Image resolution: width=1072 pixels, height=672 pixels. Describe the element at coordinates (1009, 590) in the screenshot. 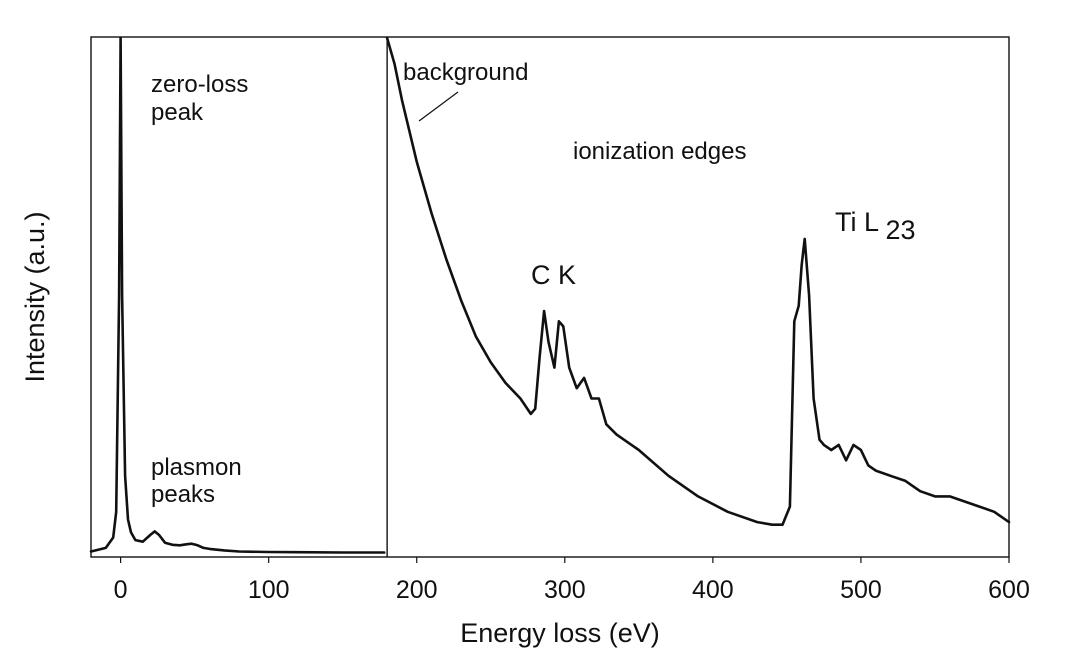

I see `x-tick-label: 600` at that location.